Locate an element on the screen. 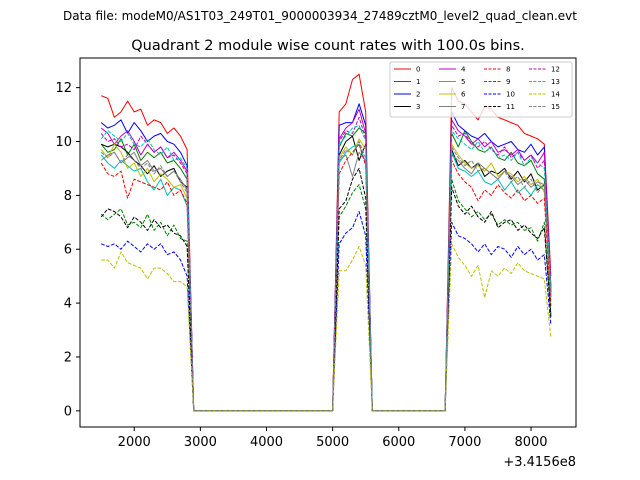 This screenshot has height=480, width=640. y-tick-label: 8 is located at coordinates (68, 196).